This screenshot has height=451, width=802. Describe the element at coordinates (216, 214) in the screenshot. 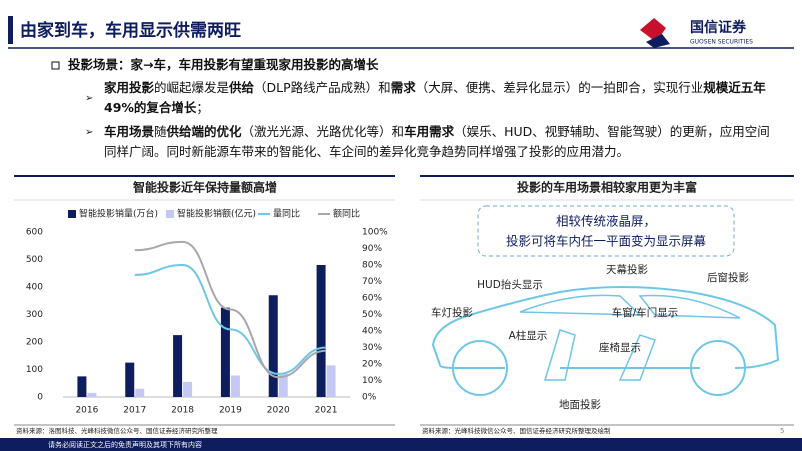

I see `legend-label: 智能投影销额(亿元)` at that location.